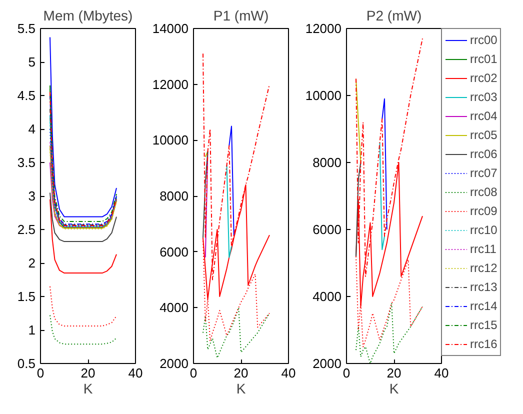 The image size is (523, 414). Describe the element at coordinates (26, 296) in the screenshot. I see `y-tick-label: 1.5` at that location.